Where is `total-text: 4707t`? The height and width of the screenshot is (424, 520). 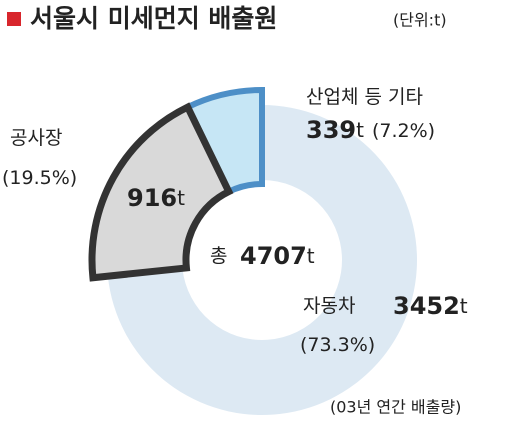 total-text: 4707t is located at coordinates (277, 256).